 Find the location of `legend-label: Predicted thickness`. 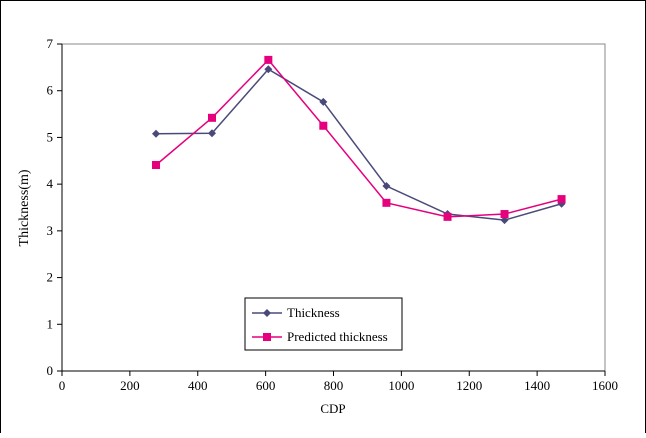

legend-label: Predicted thickness is located at coordinates (337, 336).